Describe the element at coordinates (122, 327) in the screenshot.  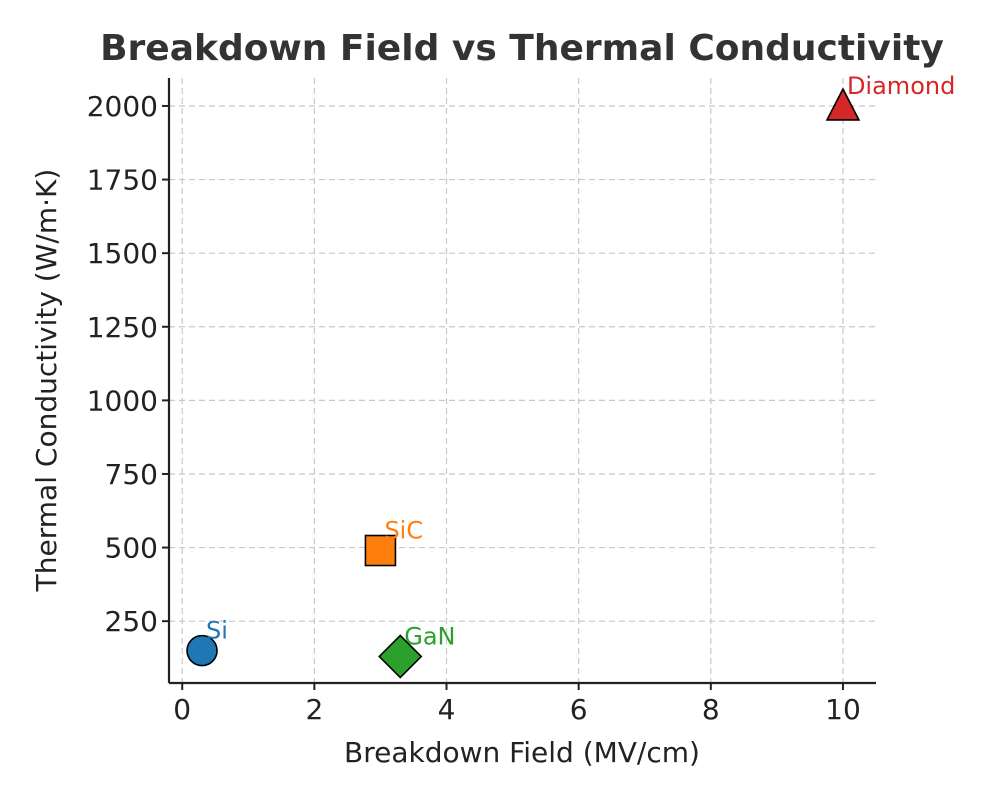
I see `y-tick-label: 1250` at that location.